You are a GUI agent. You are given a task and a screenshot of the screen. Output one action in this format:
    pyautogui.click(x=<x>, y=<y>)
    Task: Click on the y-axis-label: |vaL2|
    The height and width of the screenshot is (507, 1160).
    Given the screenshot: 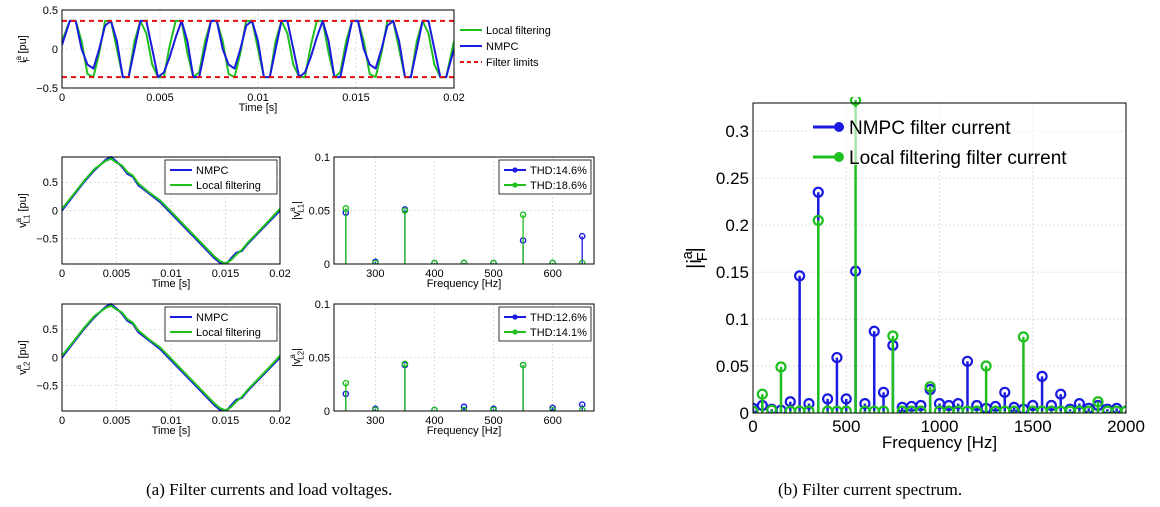 What is the action you would take?
    pyautogui.click(x=296, y=357)
    